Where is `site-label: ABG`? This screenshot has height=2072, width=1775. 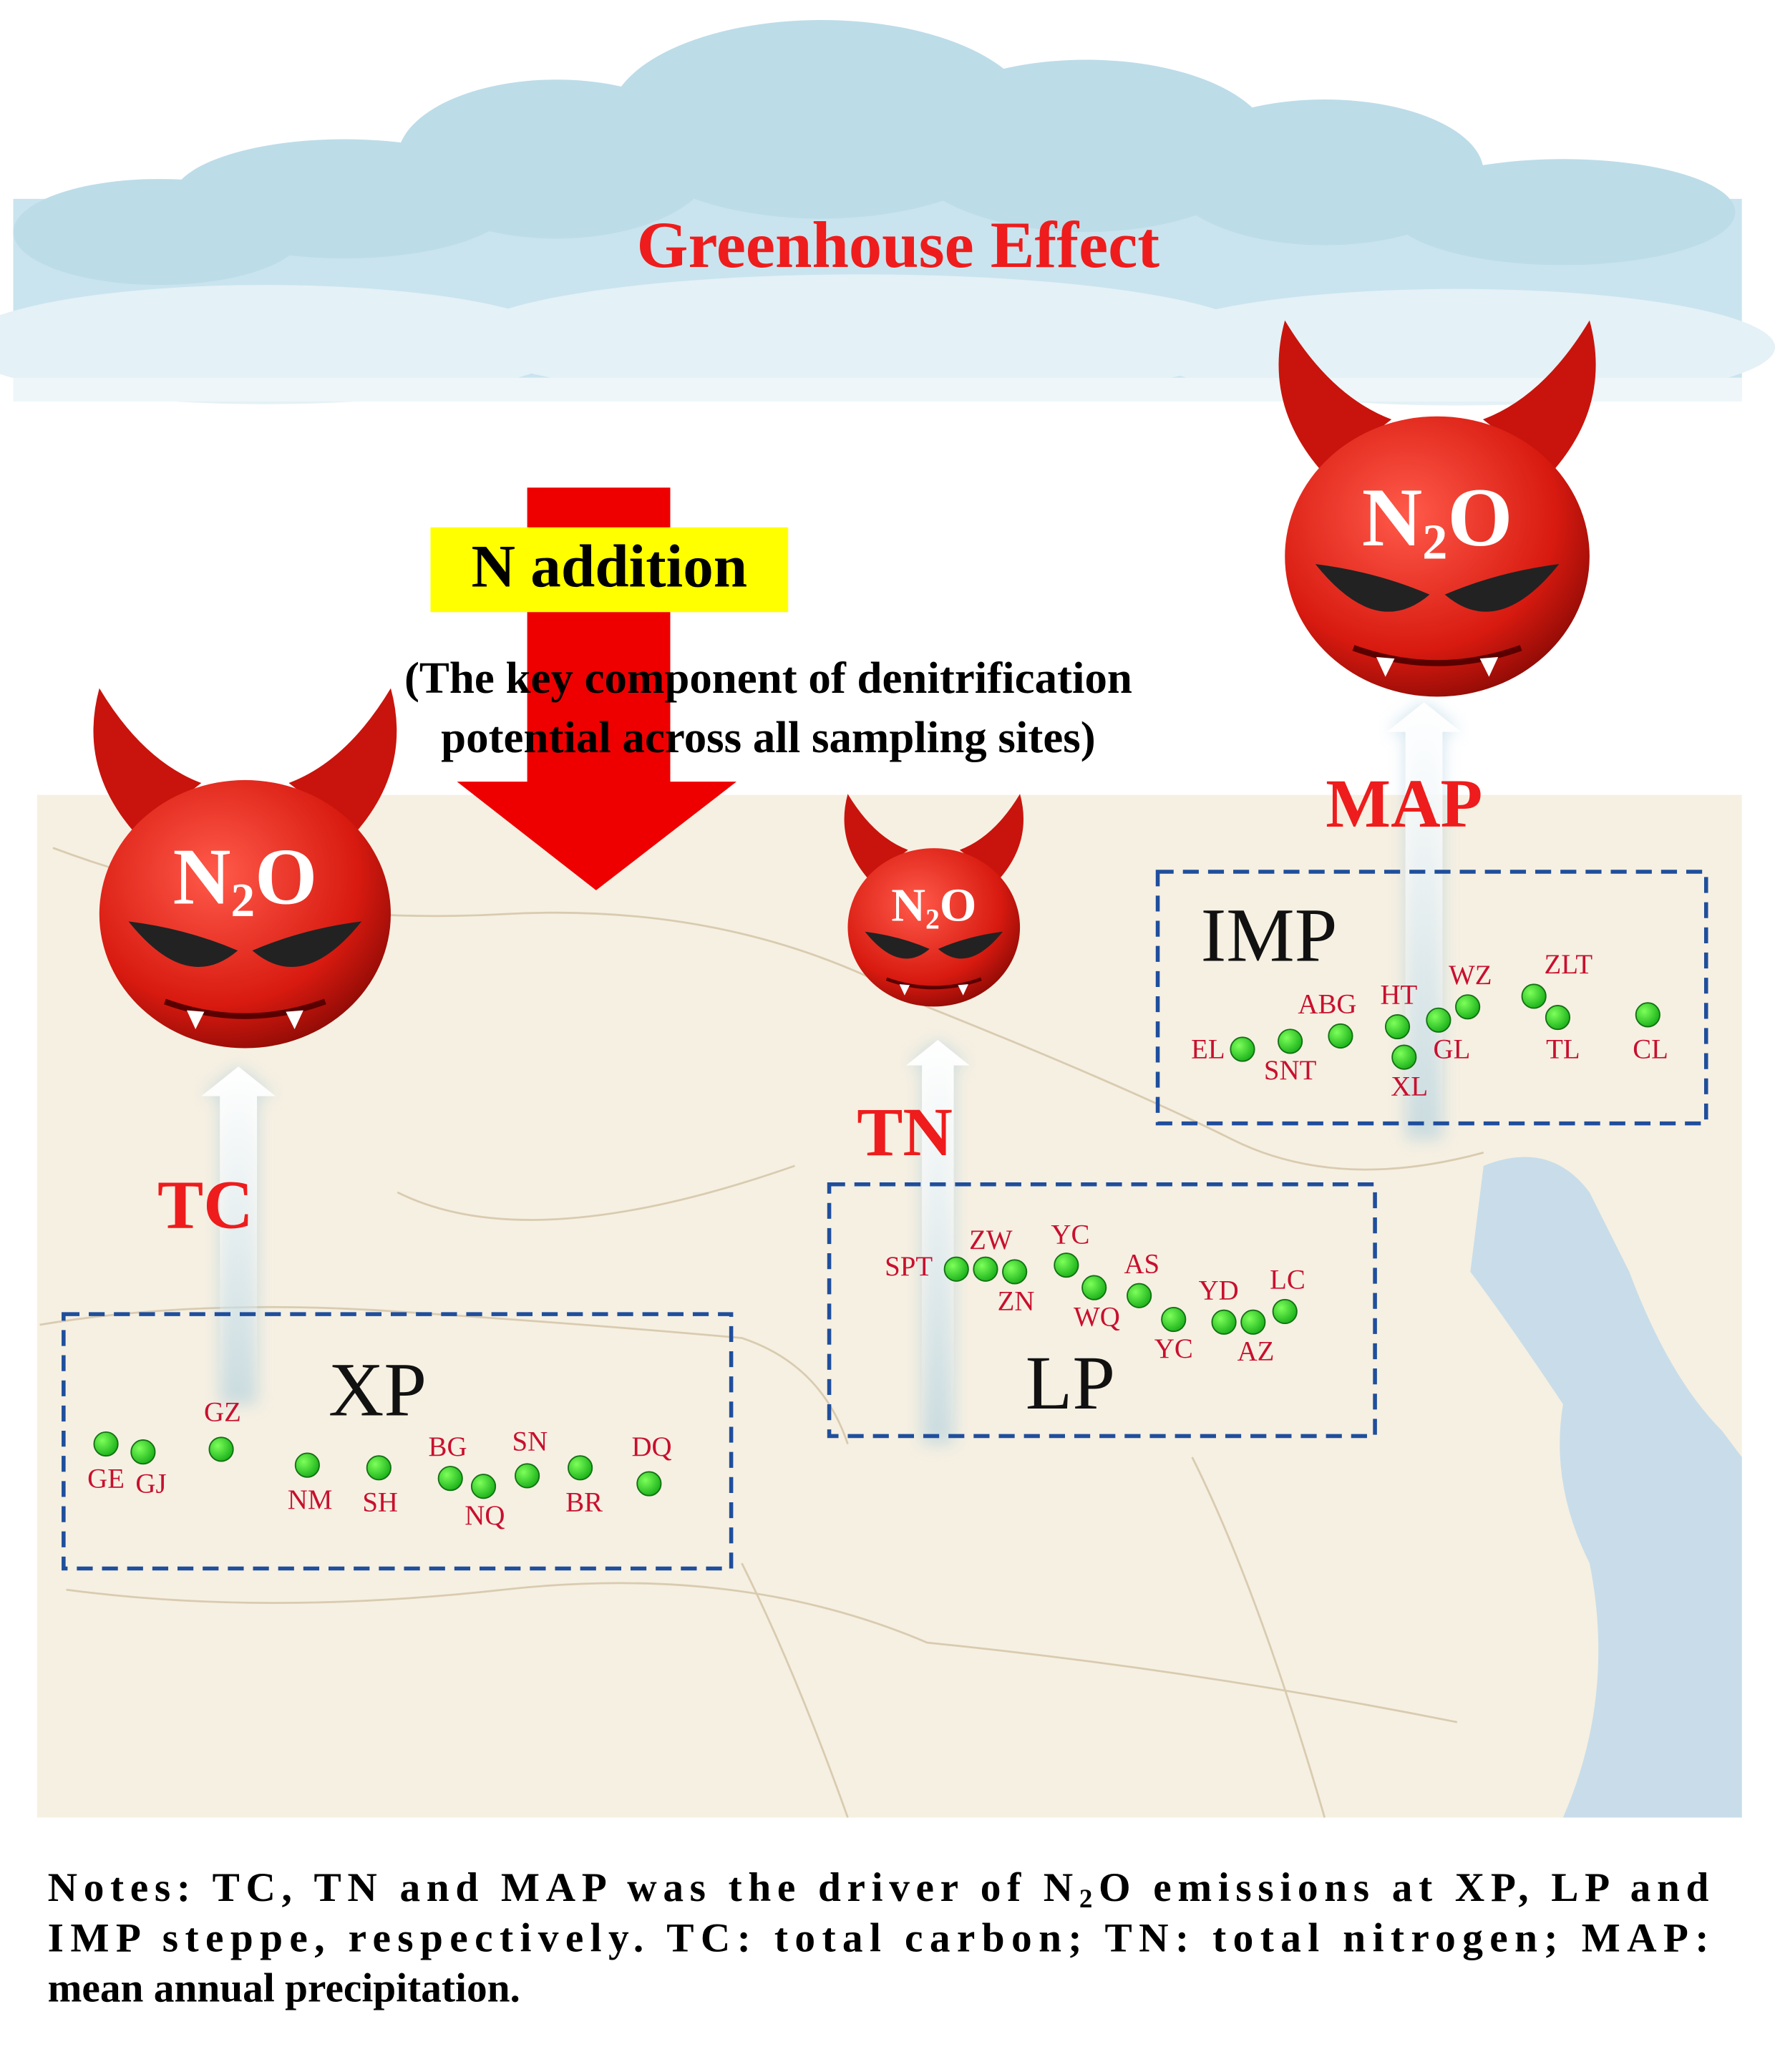
site-label: ABG is located at coordinates (1327, 1004).